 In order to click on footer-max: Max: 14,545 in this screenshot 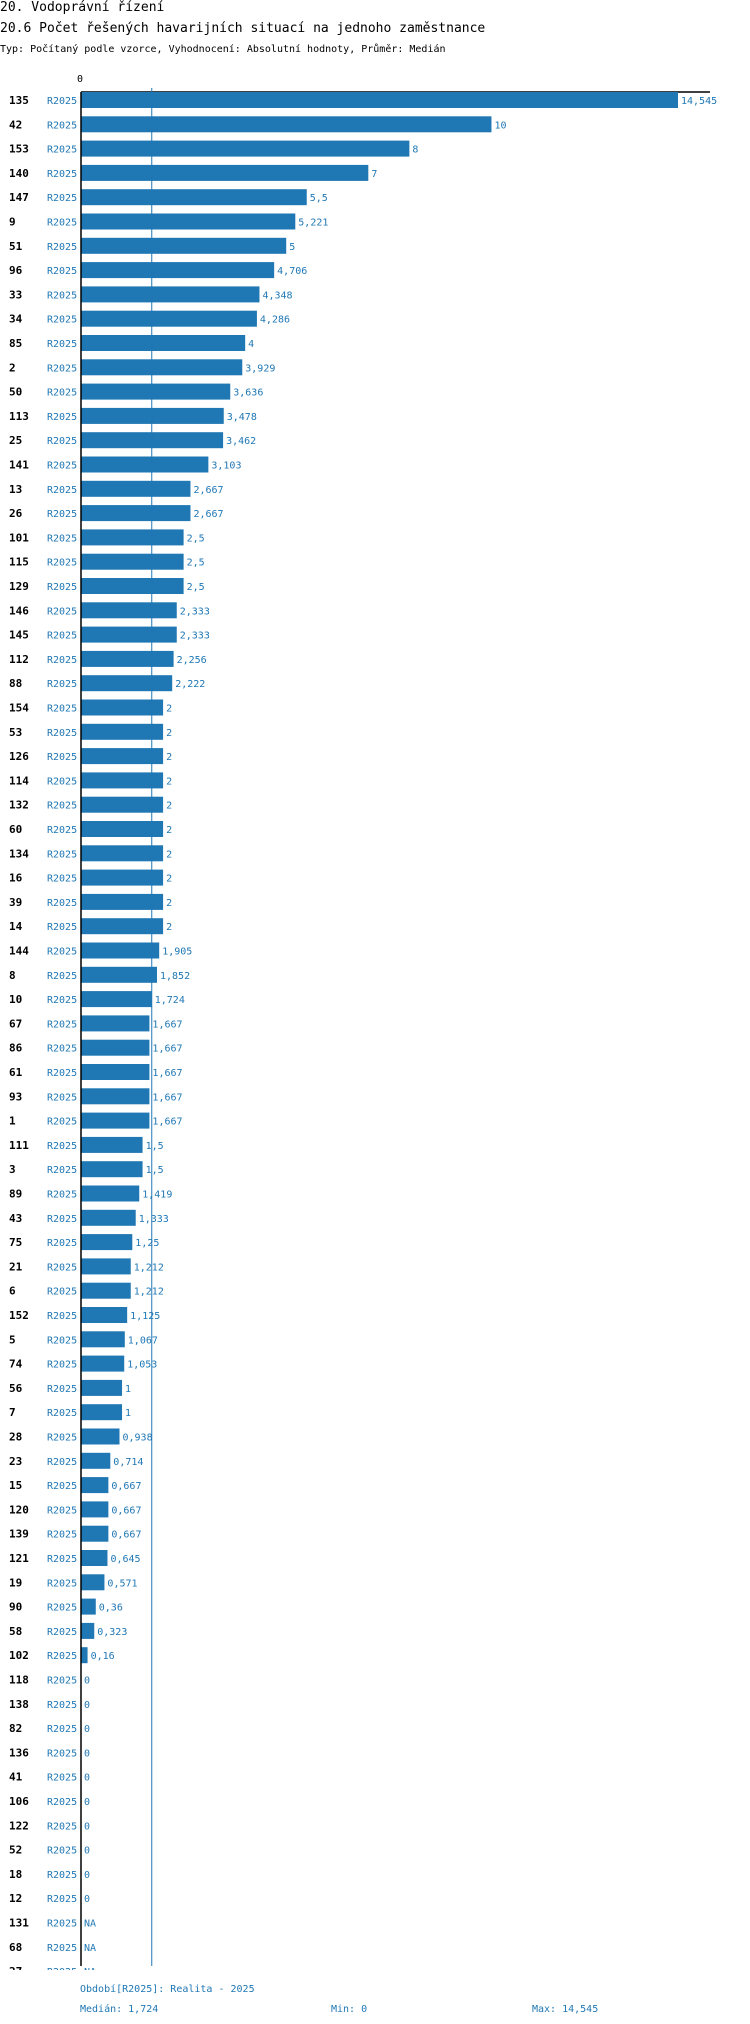, I will do `click(565, 2009)`.